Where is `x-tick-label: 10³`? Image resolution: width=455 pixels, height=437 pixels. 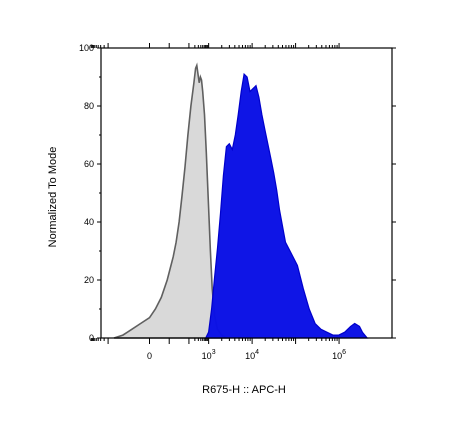
x-tick-label: 10³ is located at coordinates (209, 355).